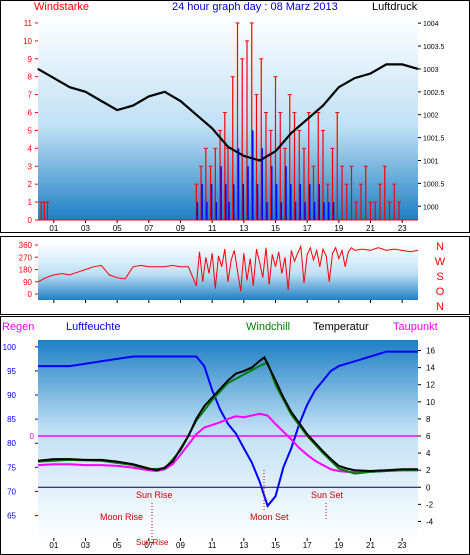  What do you see at coordinates (440, 262) in the screenshot?
I see `compass-label: W` at bounding box center [440, 262].